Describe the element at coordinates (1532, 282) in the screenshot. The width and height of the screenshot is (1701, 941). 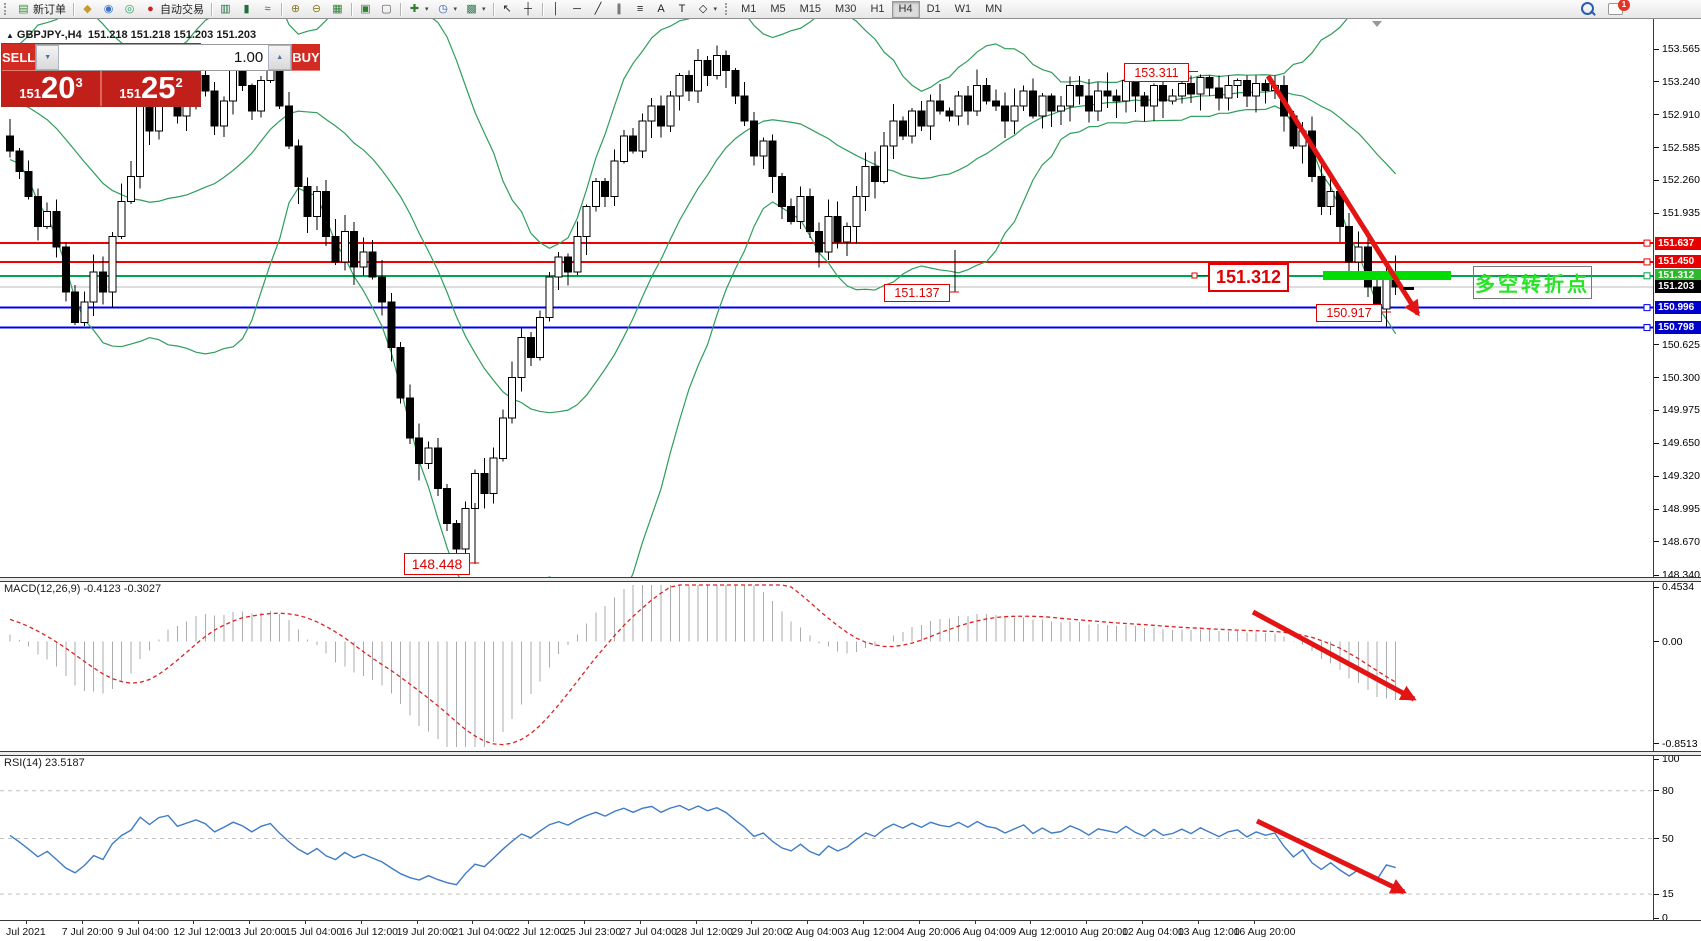
I see `note-annotation: 多空转折点` at that location.